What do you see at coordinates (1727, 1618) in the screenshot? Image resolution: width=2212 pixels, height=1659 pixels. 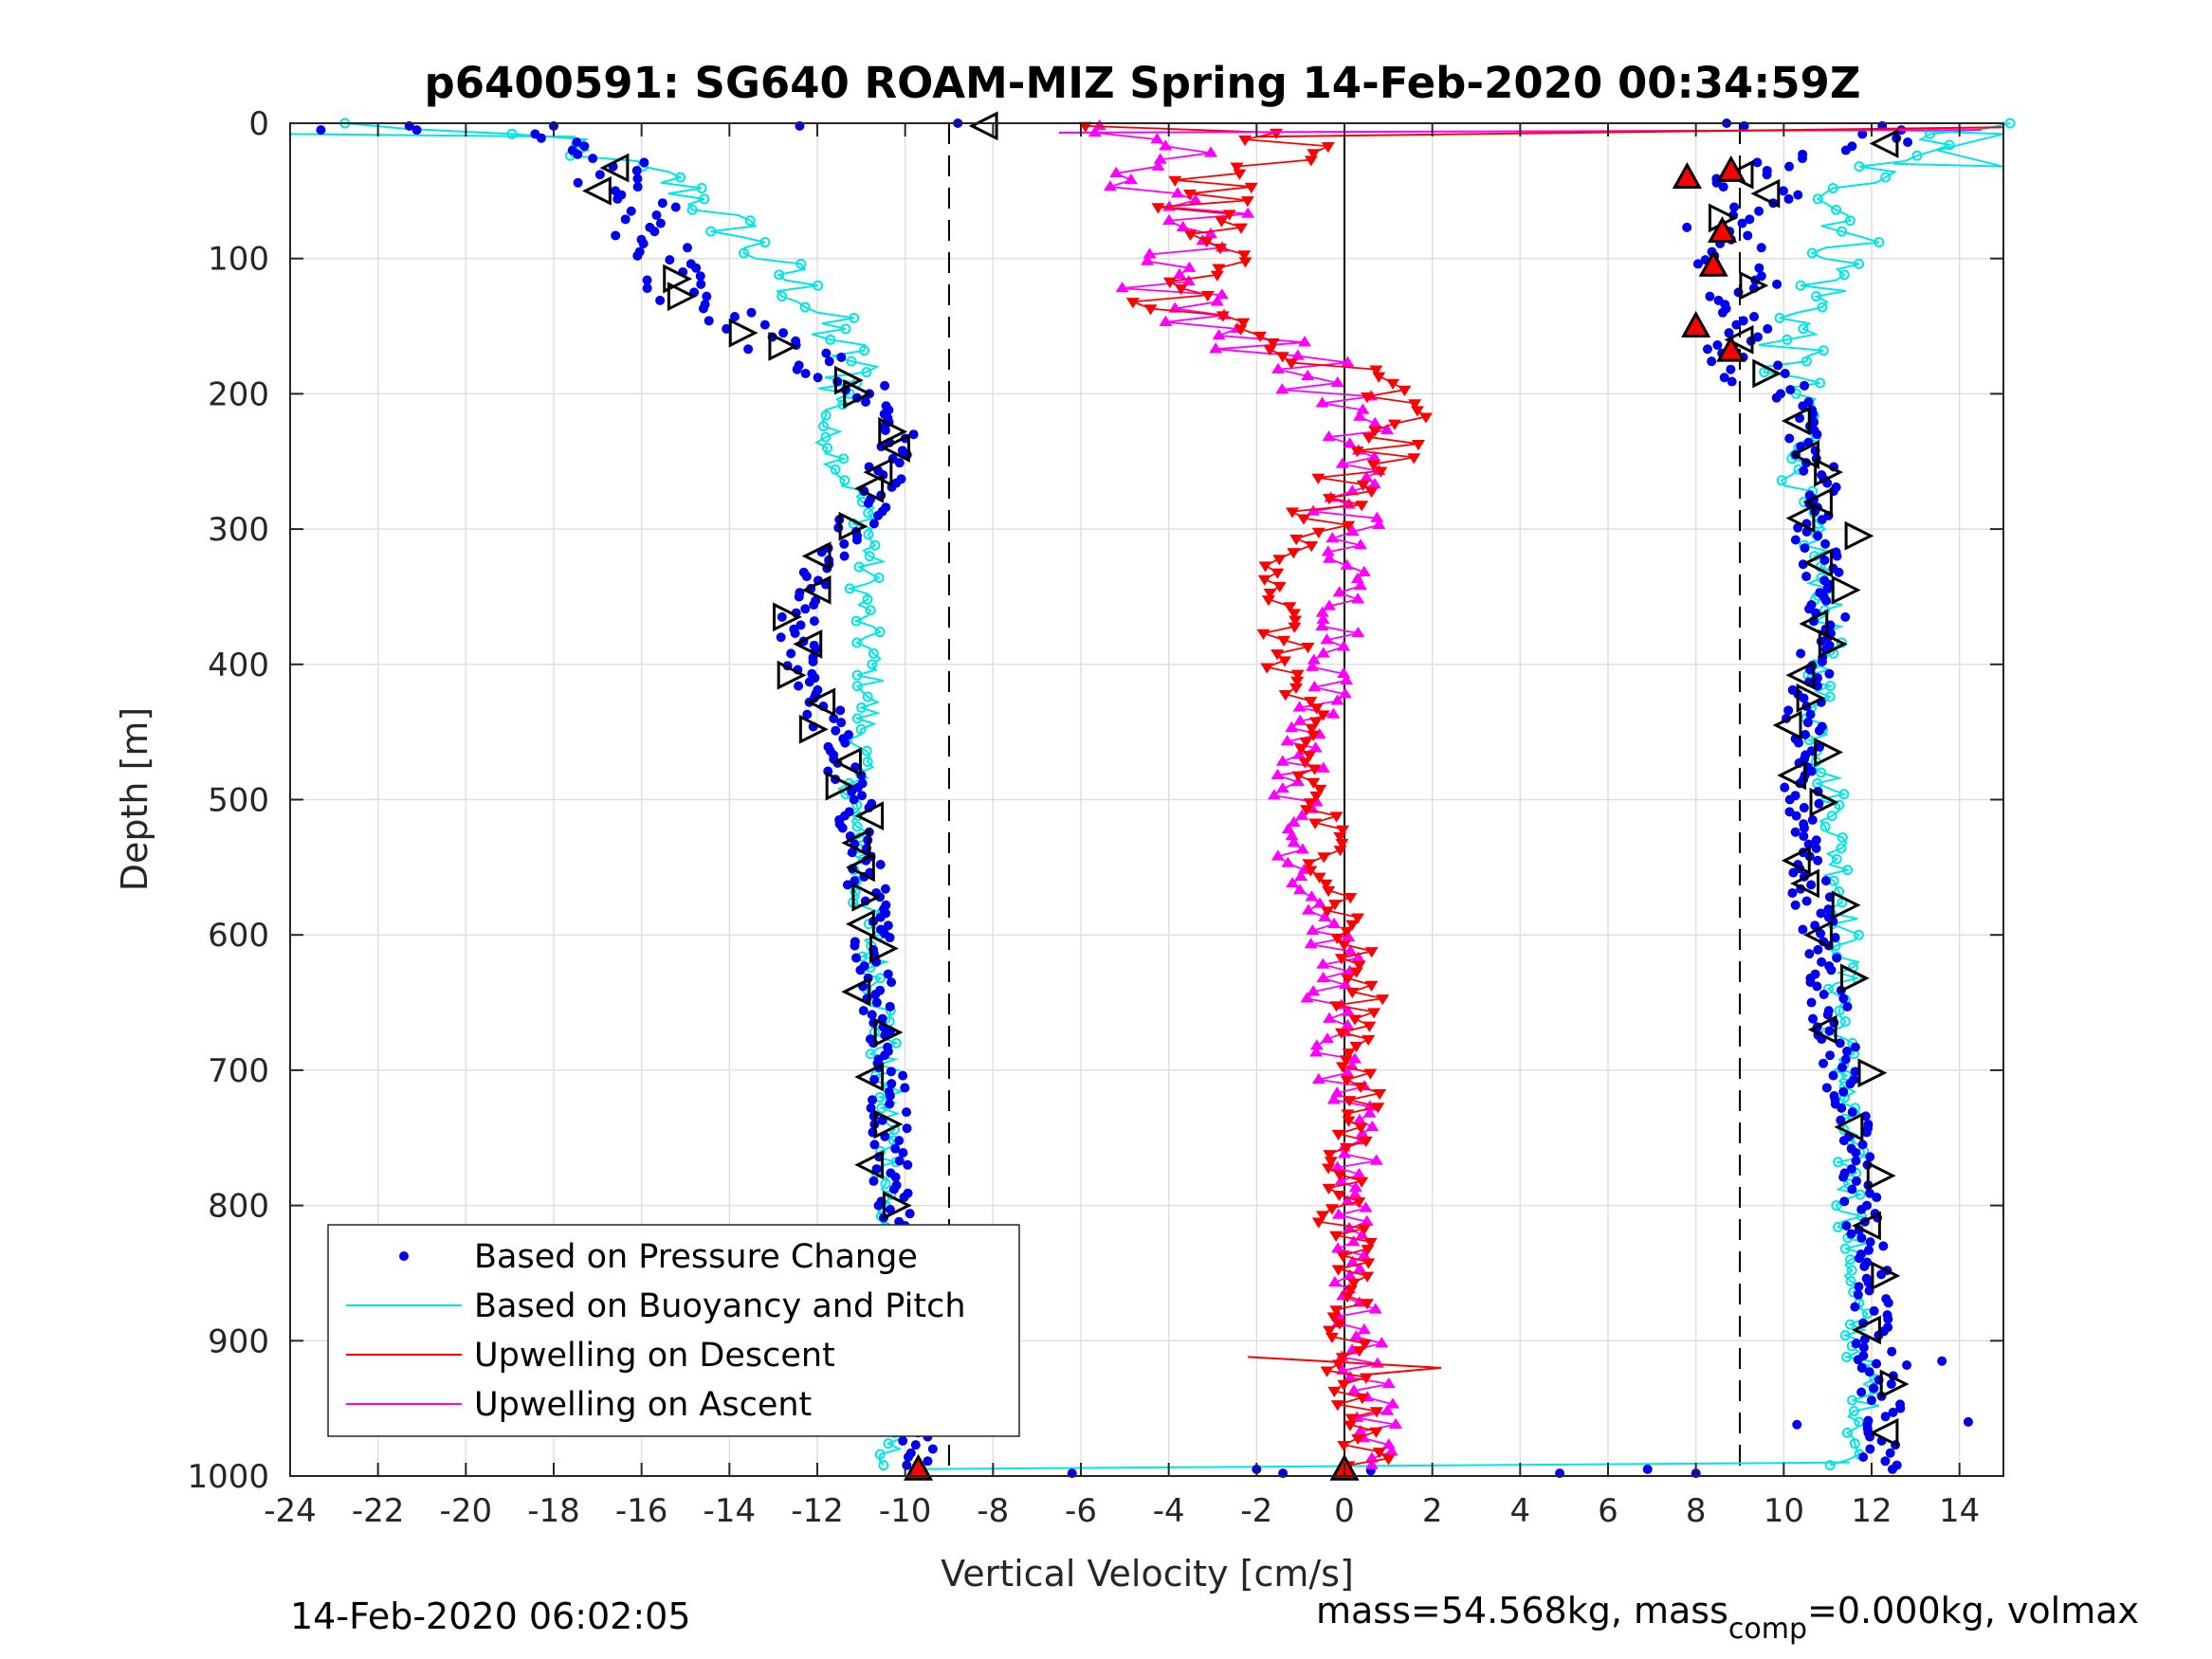 I see `footer-mass-info: mass=54.568kg, masscomp=0.000kg, volmax` at bounding box center [1727, 1618].